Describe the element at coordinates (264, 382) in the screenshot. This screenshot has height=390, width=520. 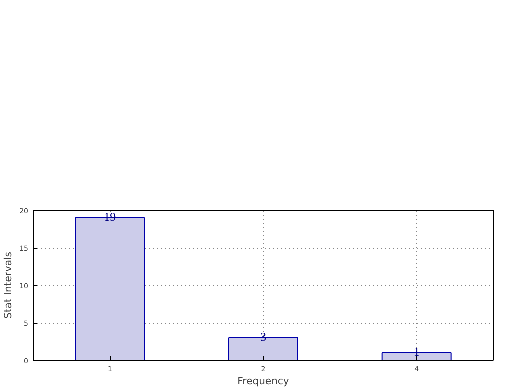
I see `x-axis-title: Frequency` at that location.